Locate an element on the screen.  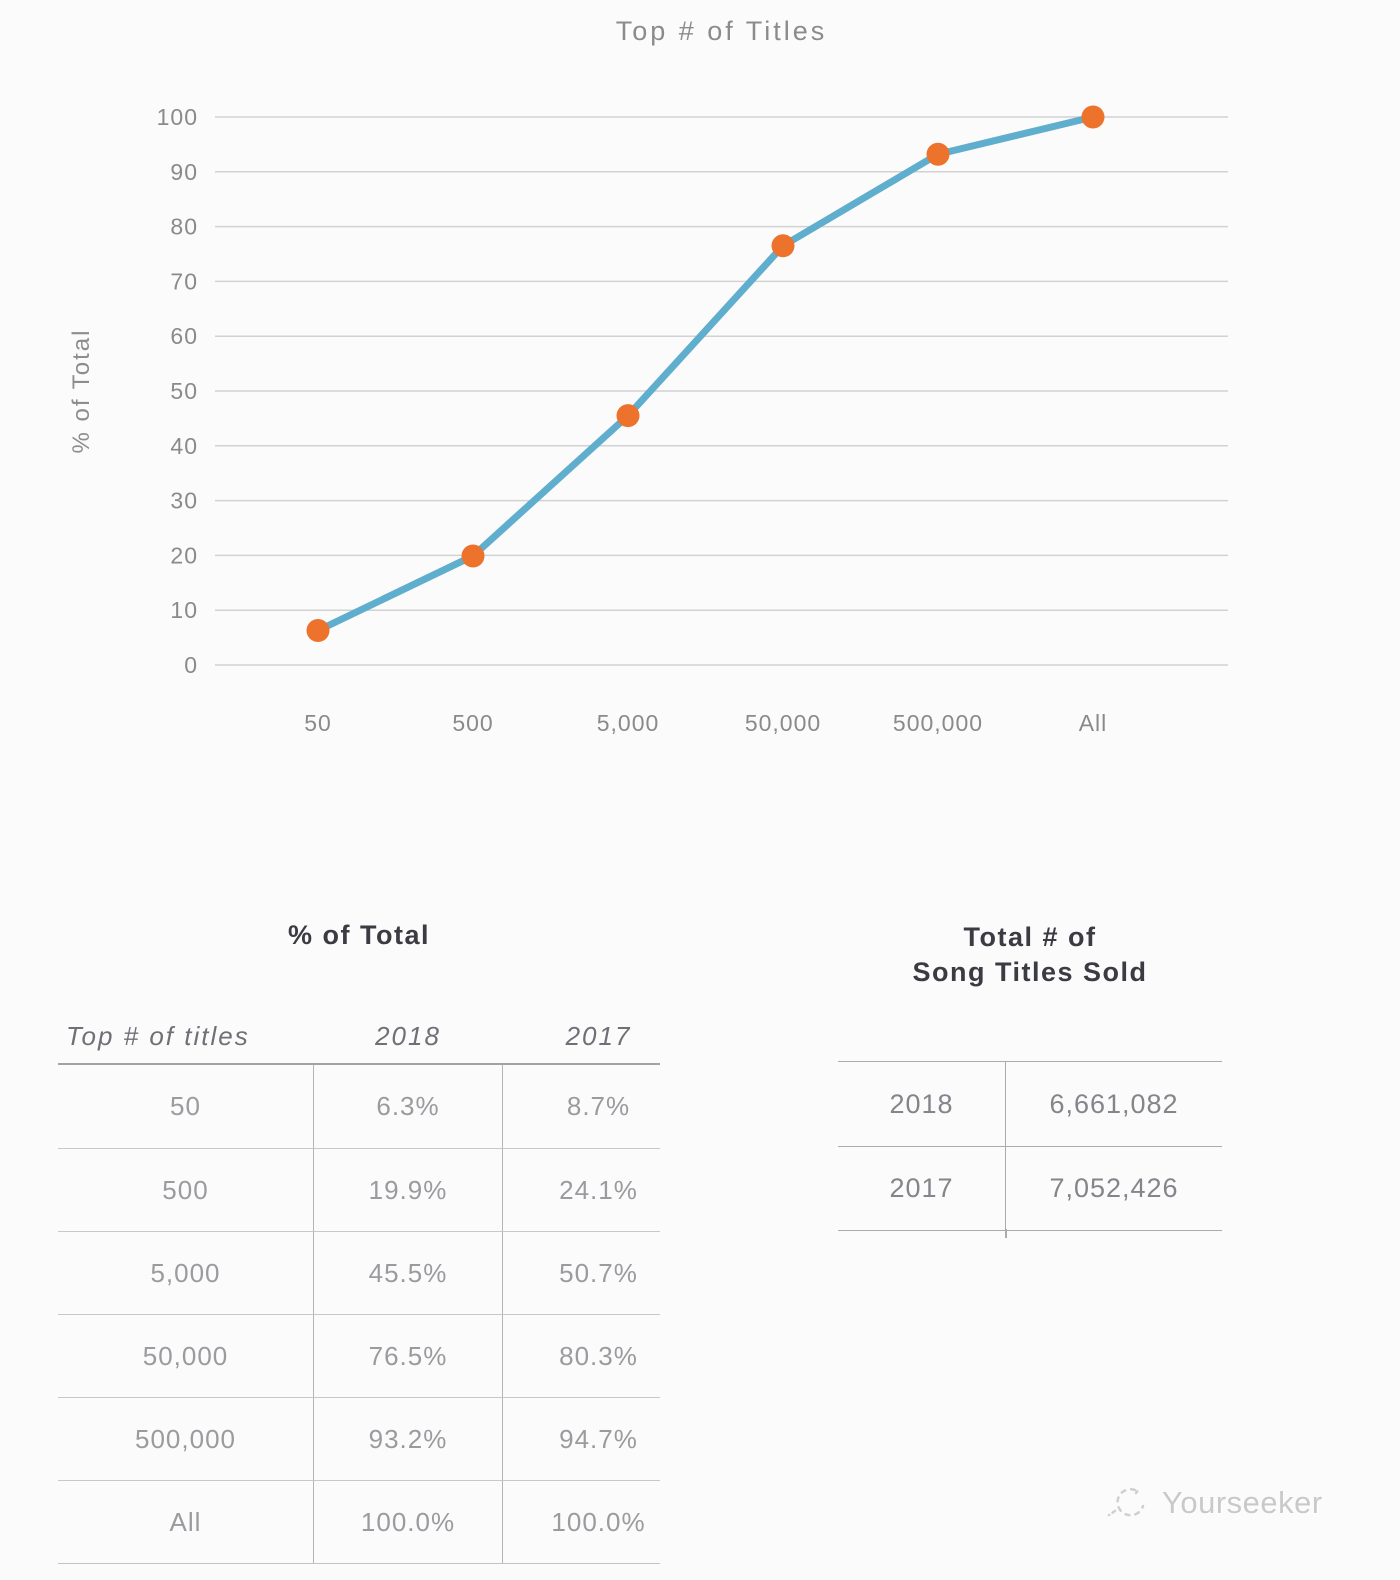
row-label: 500,000 is located at coordinates (185, 1438).